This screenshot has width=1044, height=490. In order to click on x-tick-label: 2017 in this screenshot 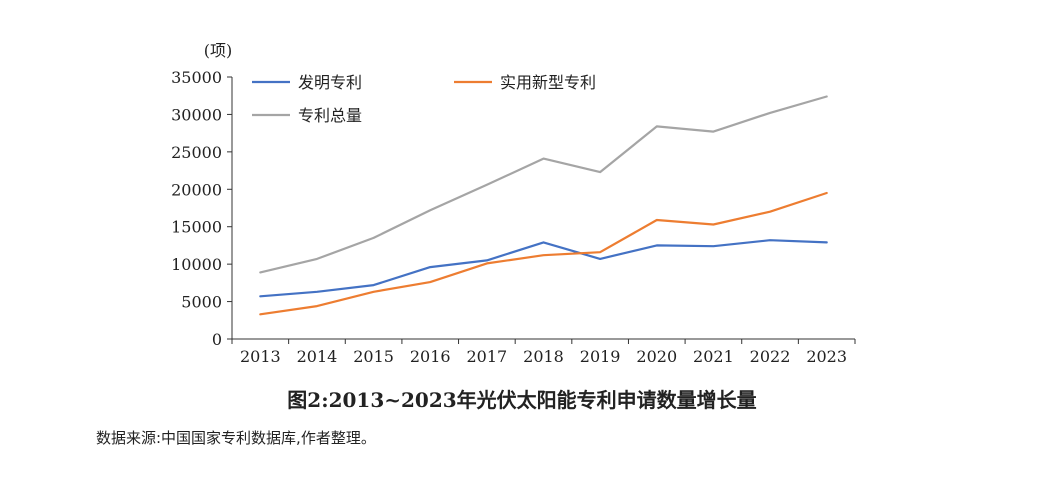, I will do `click(487, 356)`.